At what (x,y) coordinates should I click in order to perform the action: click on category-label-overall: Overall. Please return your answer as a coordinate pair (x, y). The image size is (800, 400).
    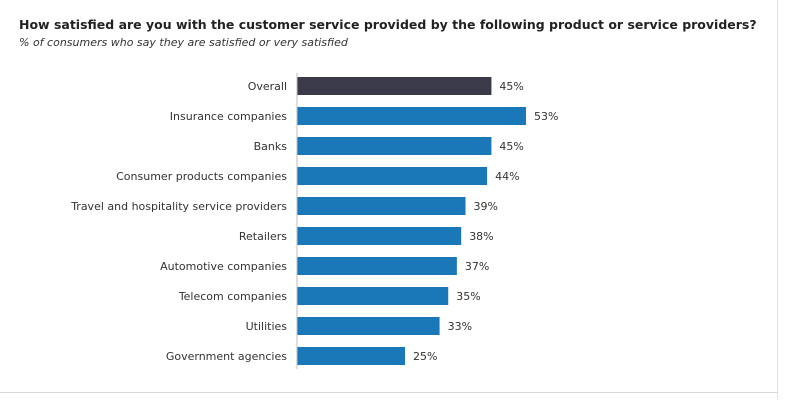
    Looking at the image, I should click on (267, 86).